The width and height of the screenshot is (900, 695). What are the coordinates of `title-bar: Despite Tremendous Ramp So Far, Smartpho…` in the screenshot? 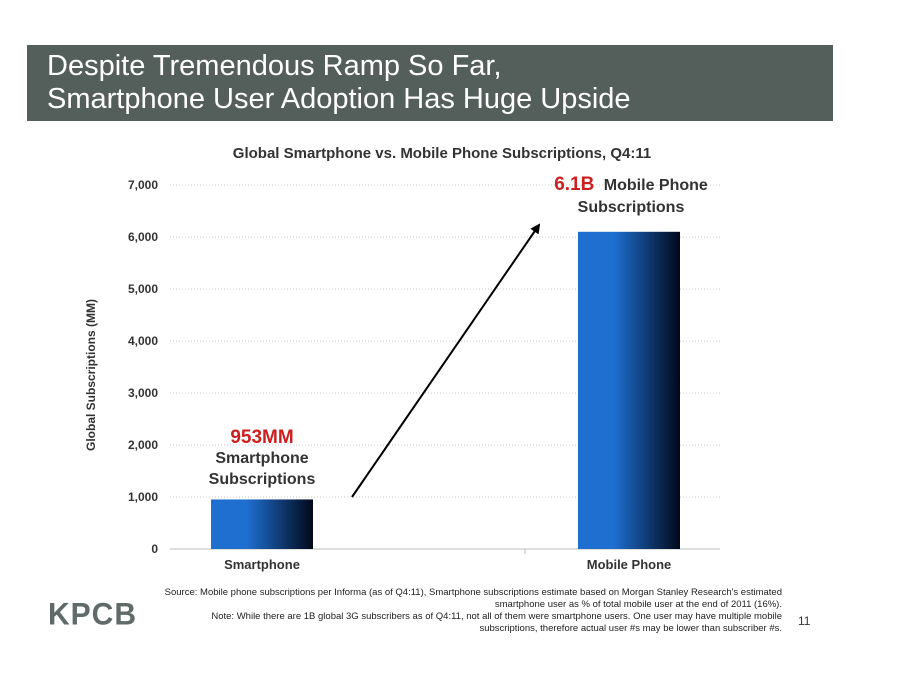 It's located at (430, 83).